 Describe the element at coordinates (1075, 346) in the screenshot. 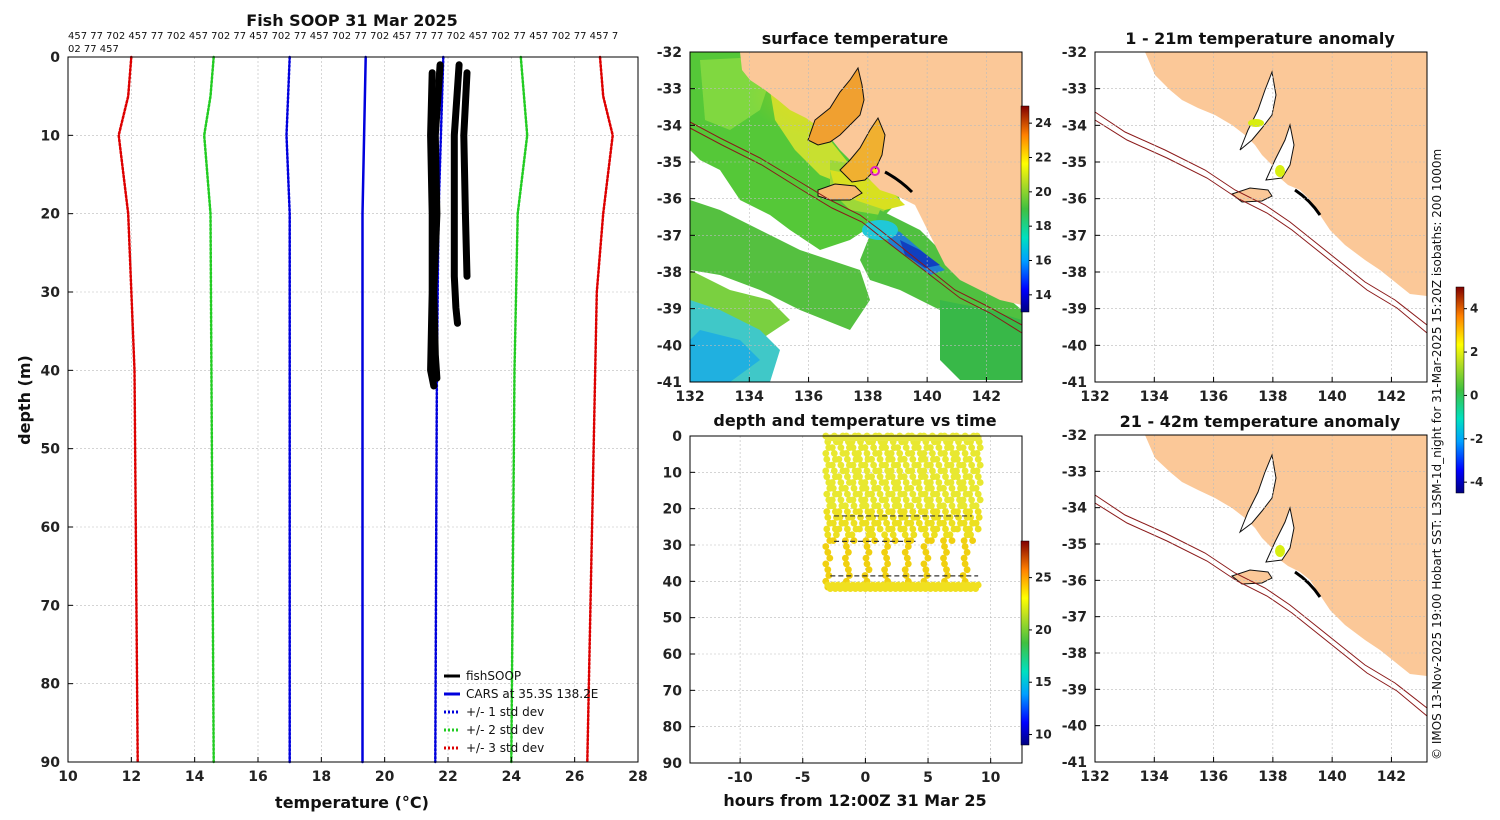

I see `y-tick-label: -40` at that location.